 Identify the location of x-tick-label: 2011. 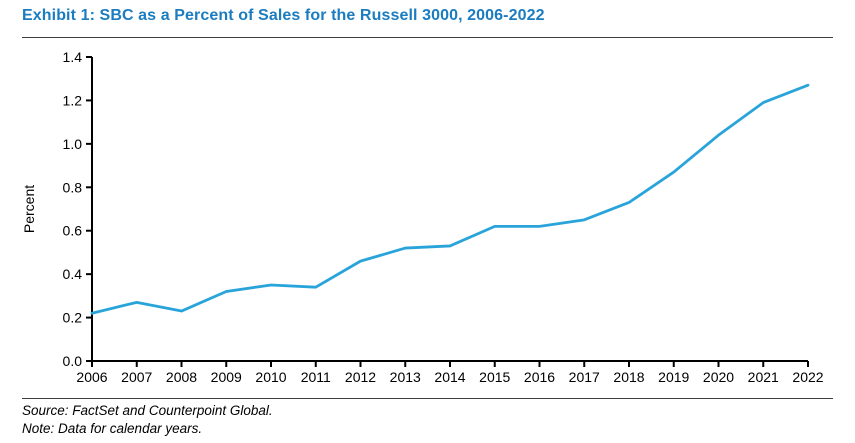
(316, 377).